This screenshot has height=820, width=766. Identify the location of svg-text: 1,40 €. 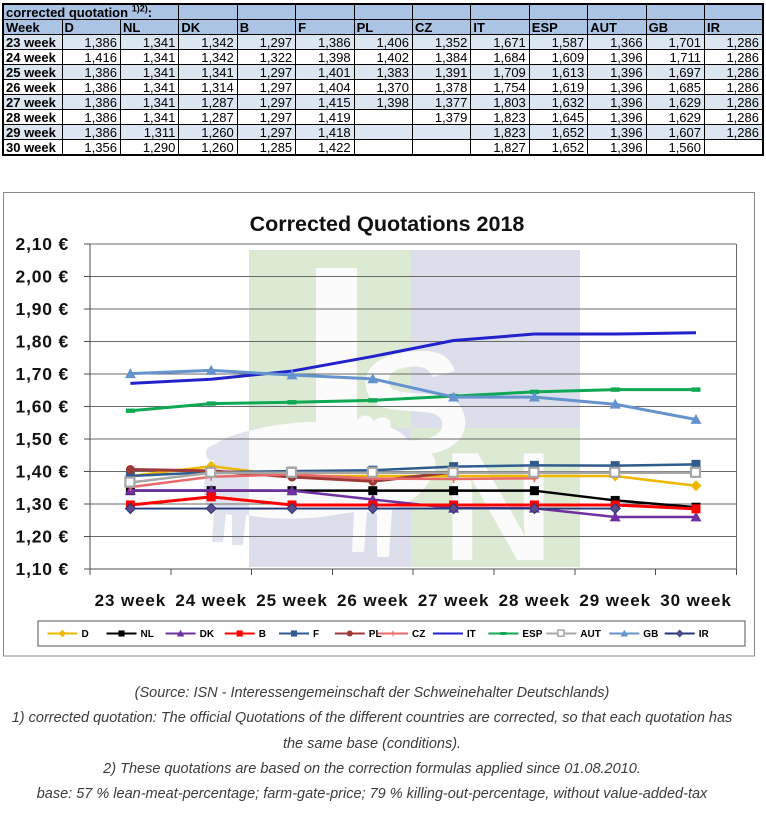
(42, 472).